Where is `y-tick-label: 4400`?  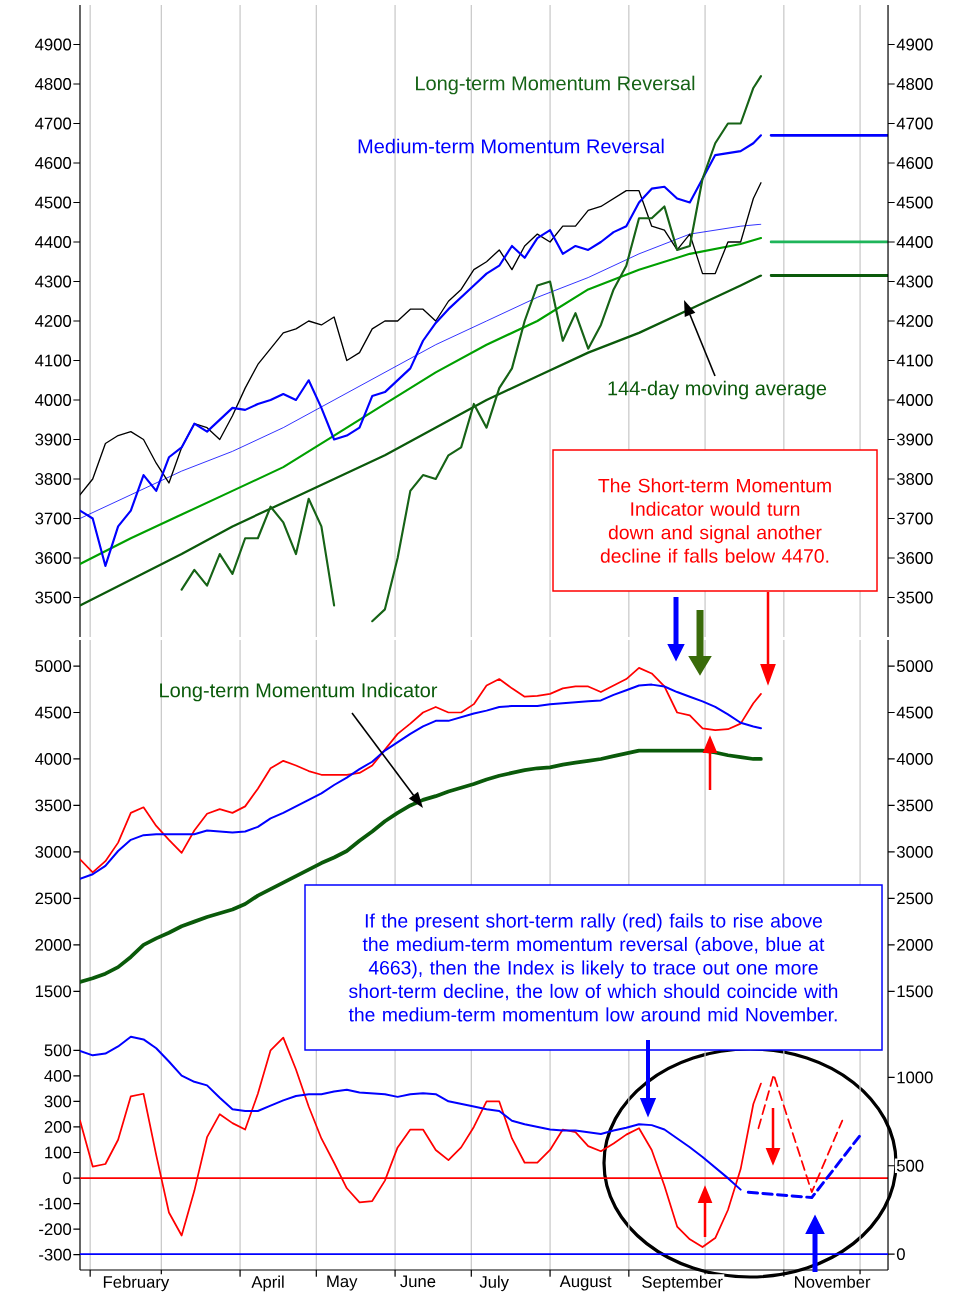 y-tick-label: 4400 is located at coordinates (53, 242).